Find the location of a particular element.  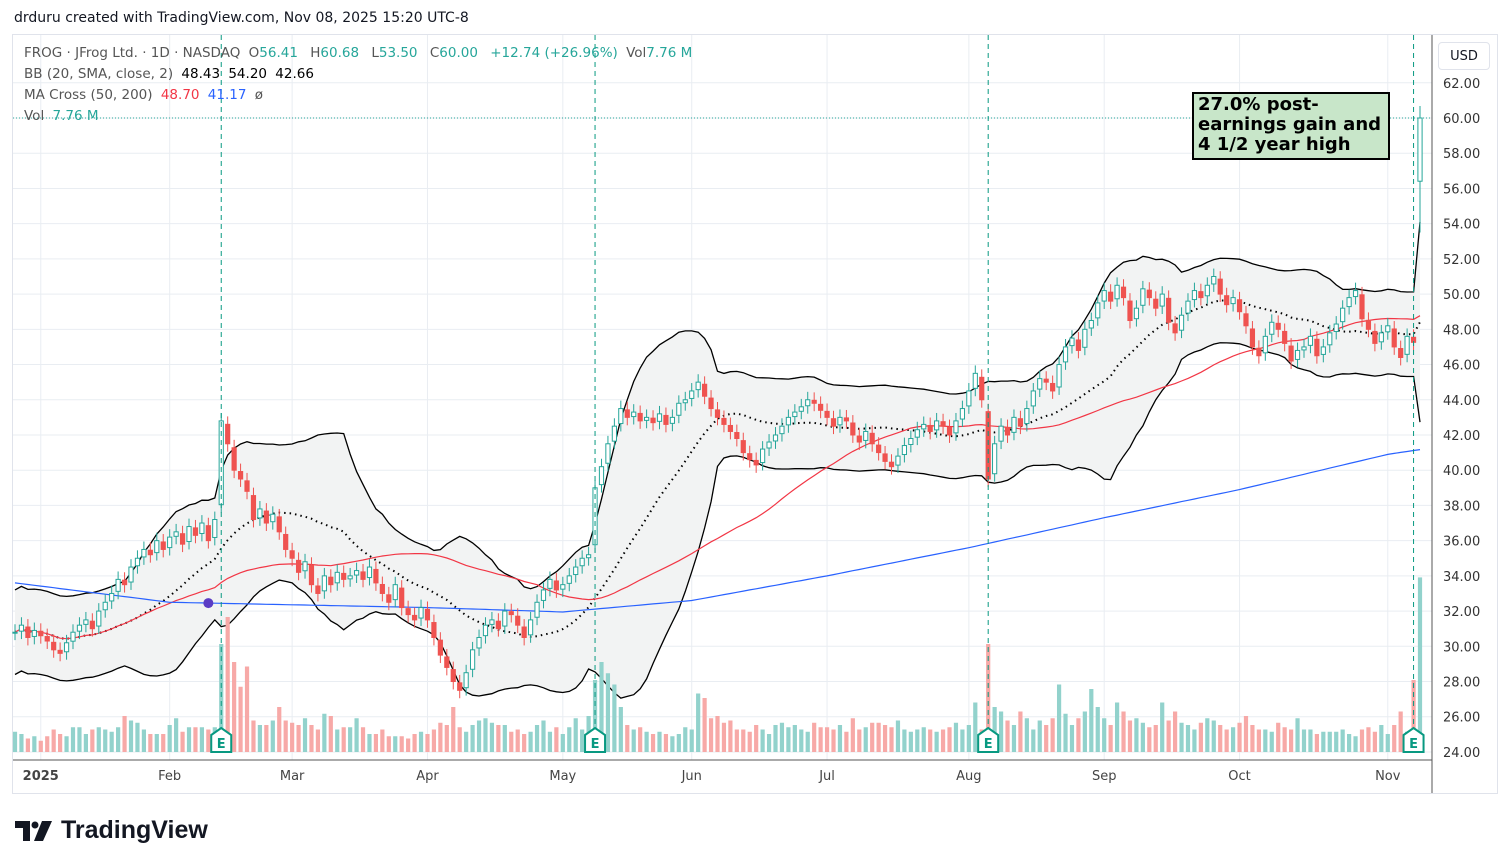

currency-button: USD is located at coordinates (1464, 56).